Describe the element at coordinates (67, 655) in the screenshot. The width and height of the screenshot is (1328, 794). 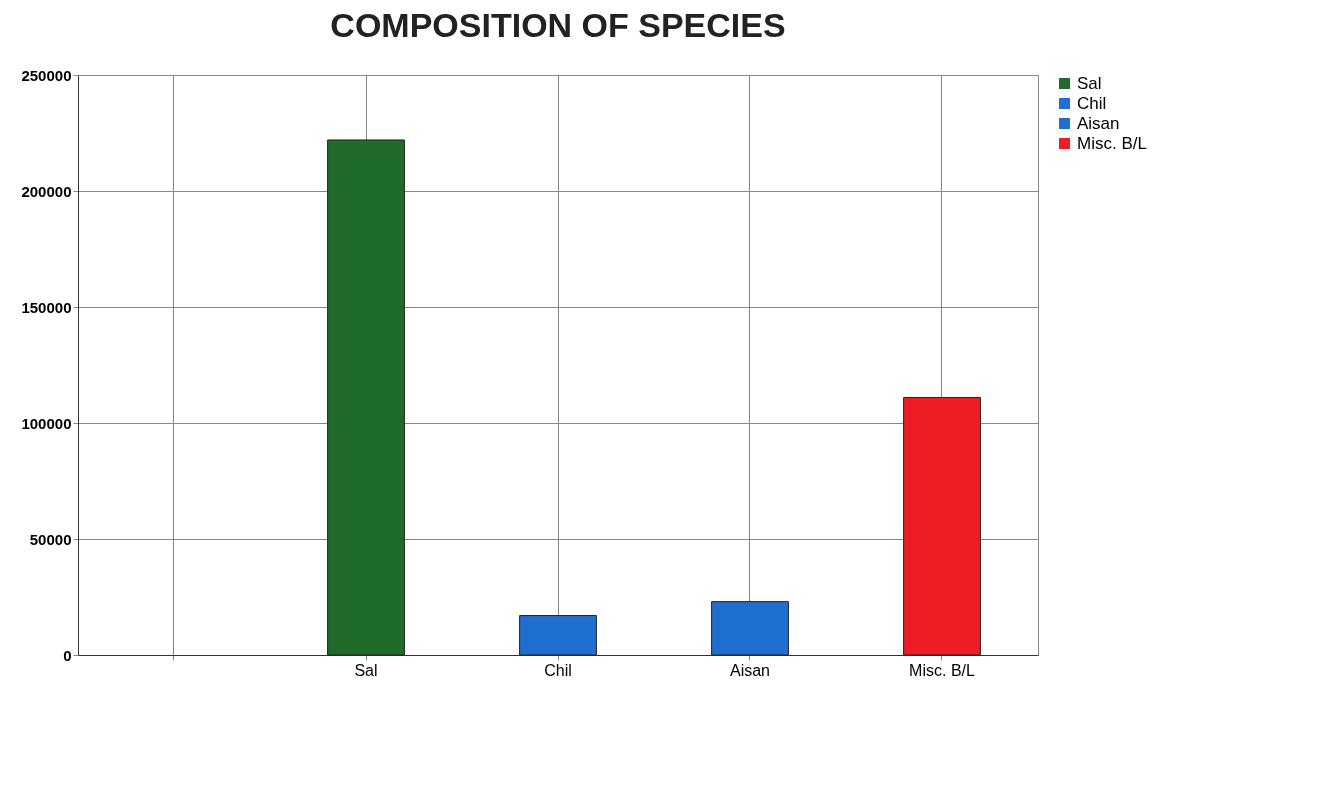
I see `y-tick-label: 0` at that location.